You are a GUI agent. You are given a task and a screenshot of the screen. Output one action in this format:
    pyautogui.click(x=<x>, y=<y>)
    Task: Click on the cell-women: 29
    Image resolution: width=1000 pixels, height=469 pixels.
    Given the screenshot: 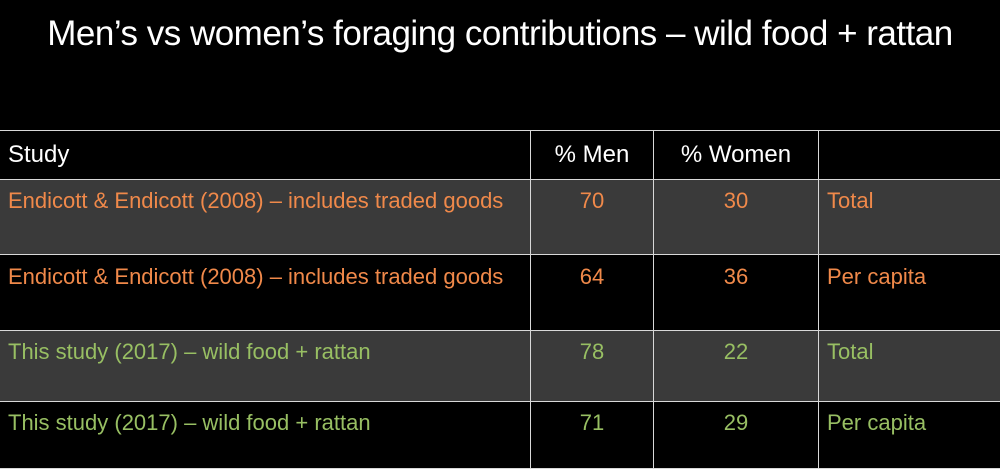 What is the action you would take?
    pyautogui.click(x=736, y=435)
    